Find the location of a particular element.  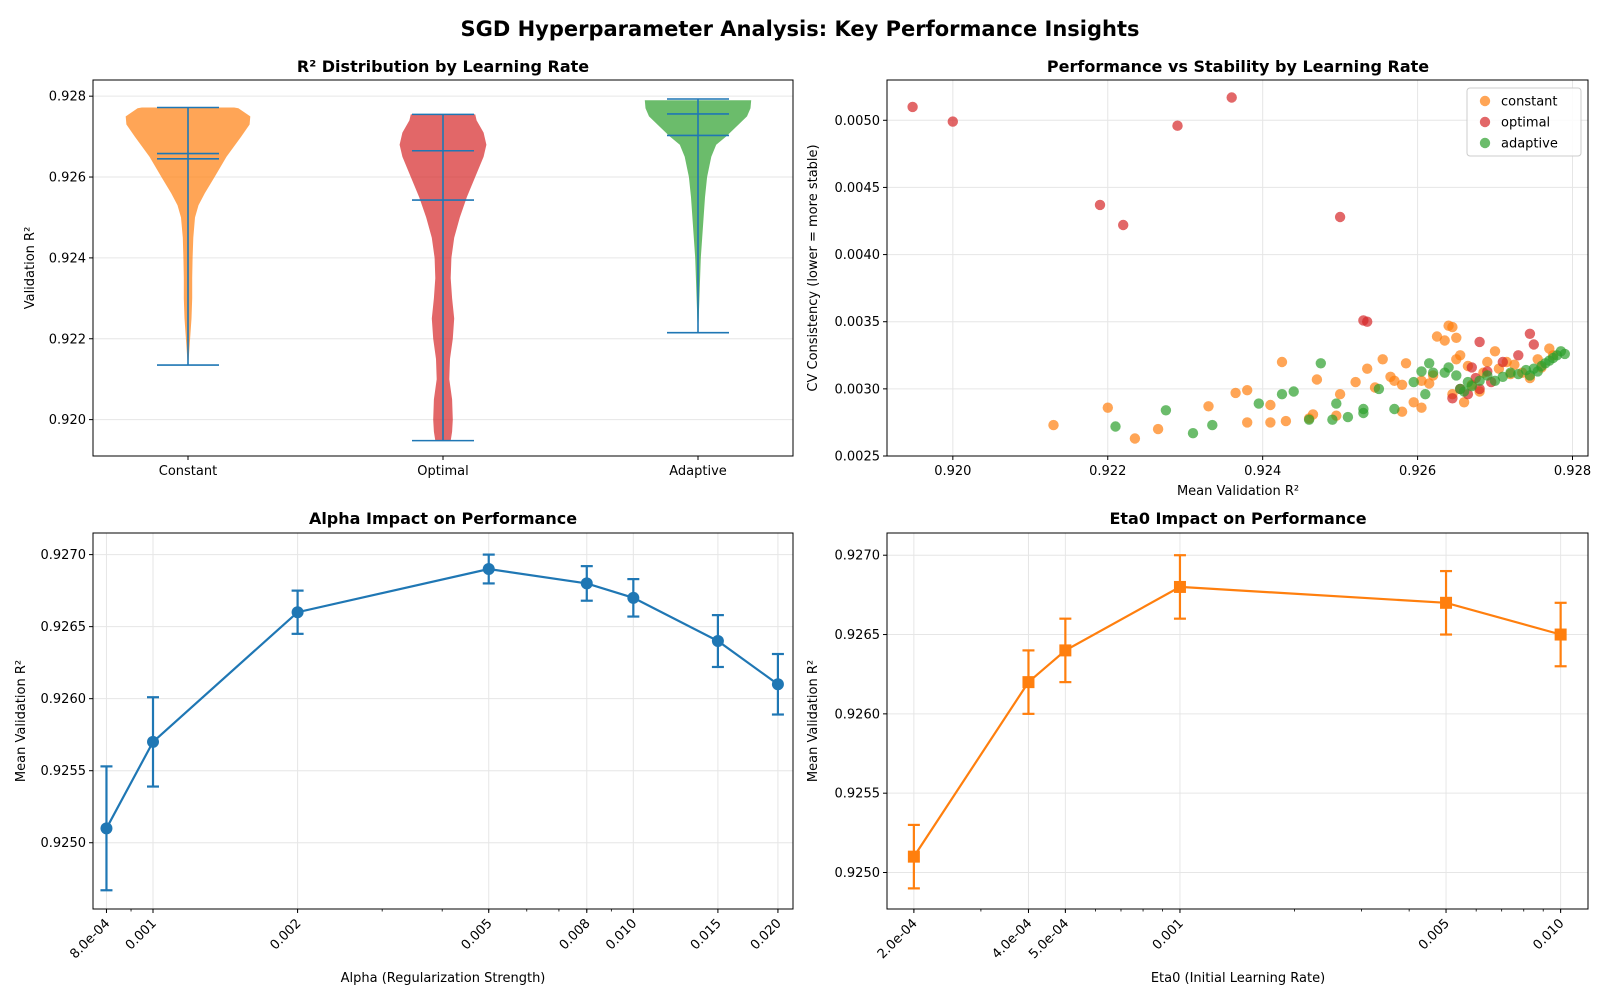

alpha-ytick-label: 0.9260 is located at coordinates (64, 699).